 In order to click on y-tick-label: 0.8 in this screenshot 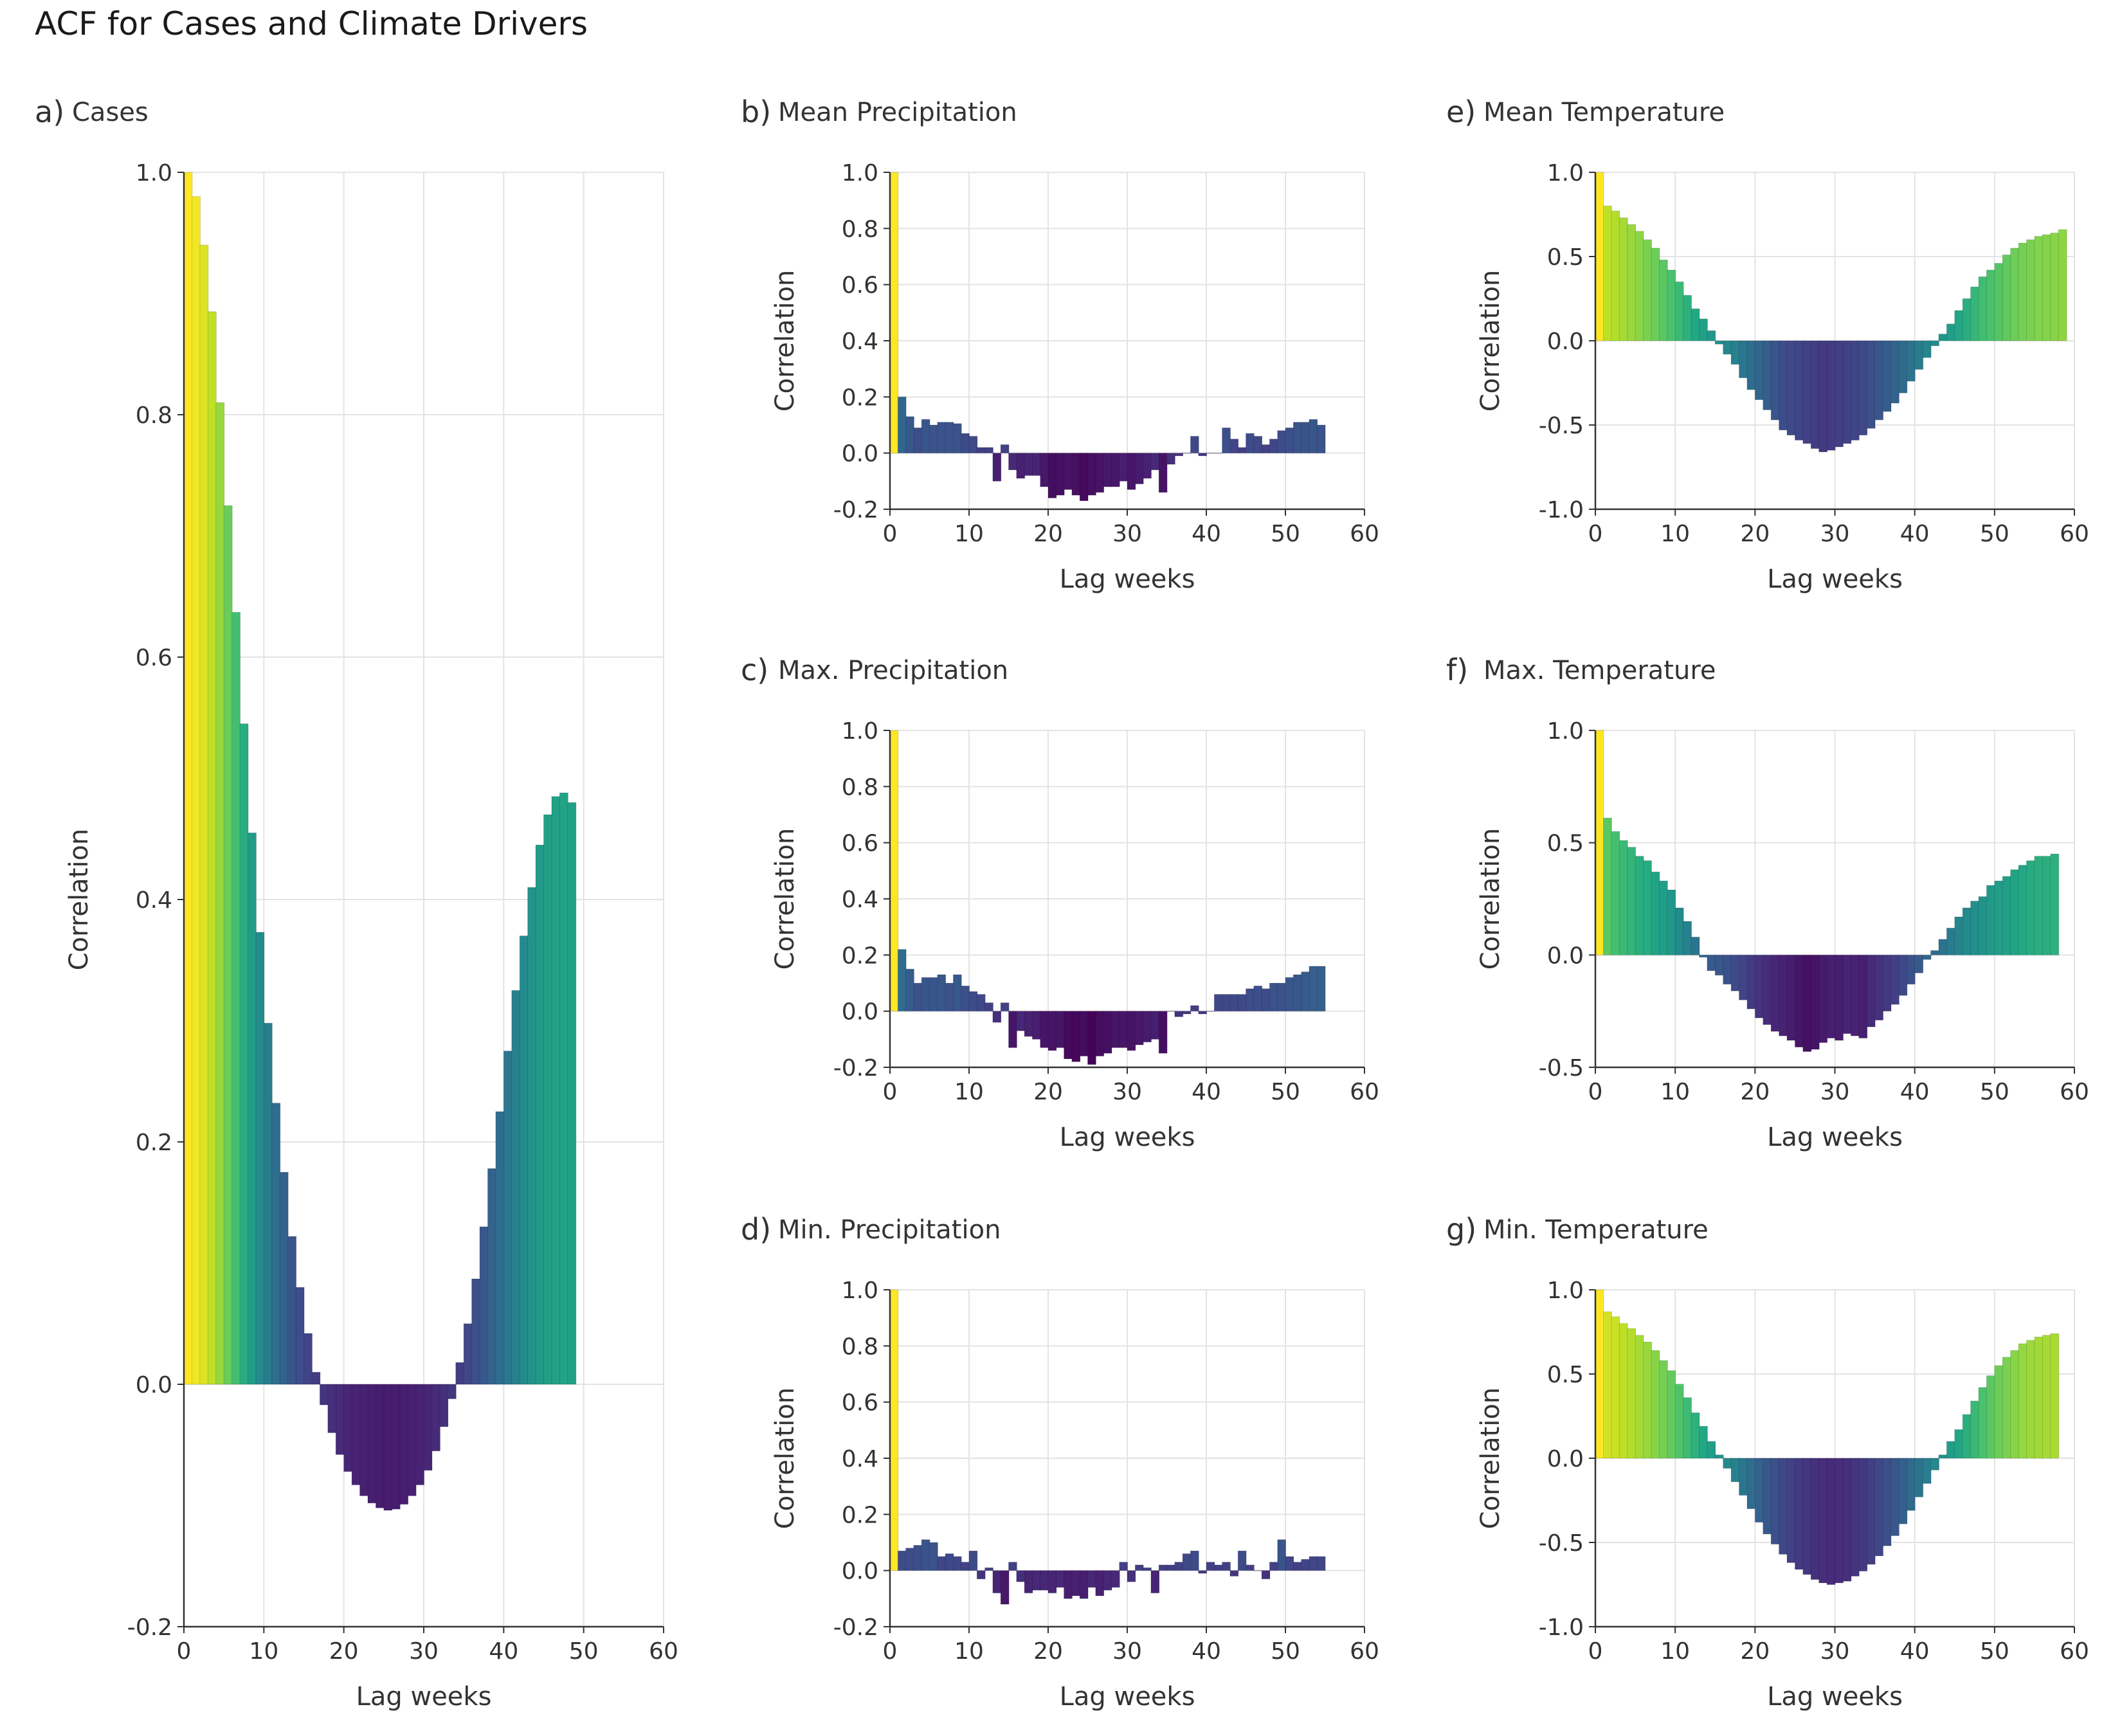, I will do `click(860, 1347)`.